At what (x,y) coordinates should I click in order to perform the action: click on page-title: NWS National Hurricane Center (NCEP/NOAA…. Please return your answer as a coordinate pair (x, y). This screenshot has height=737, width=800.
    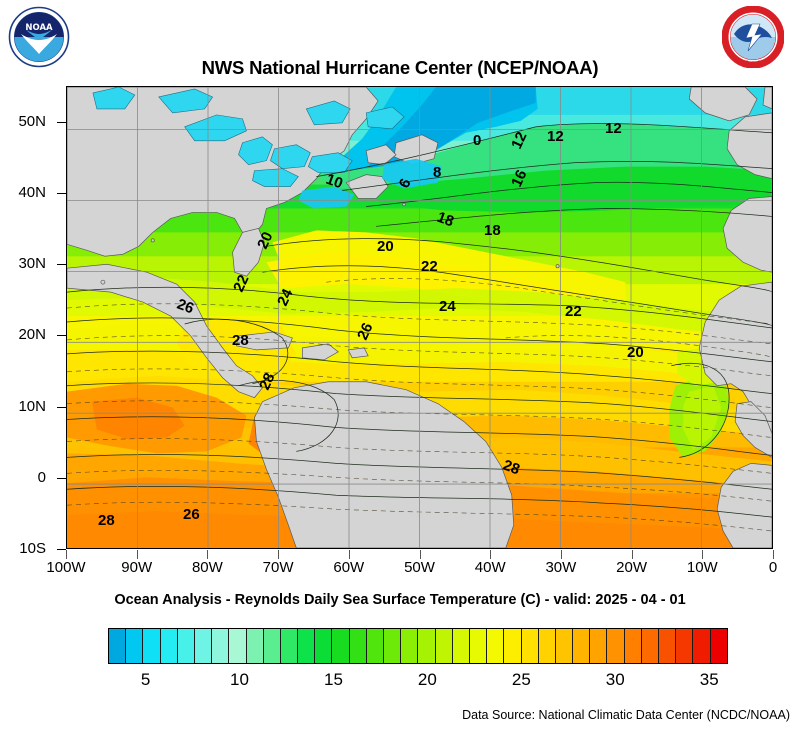
    Looking at the image, I should click on (400, 67).